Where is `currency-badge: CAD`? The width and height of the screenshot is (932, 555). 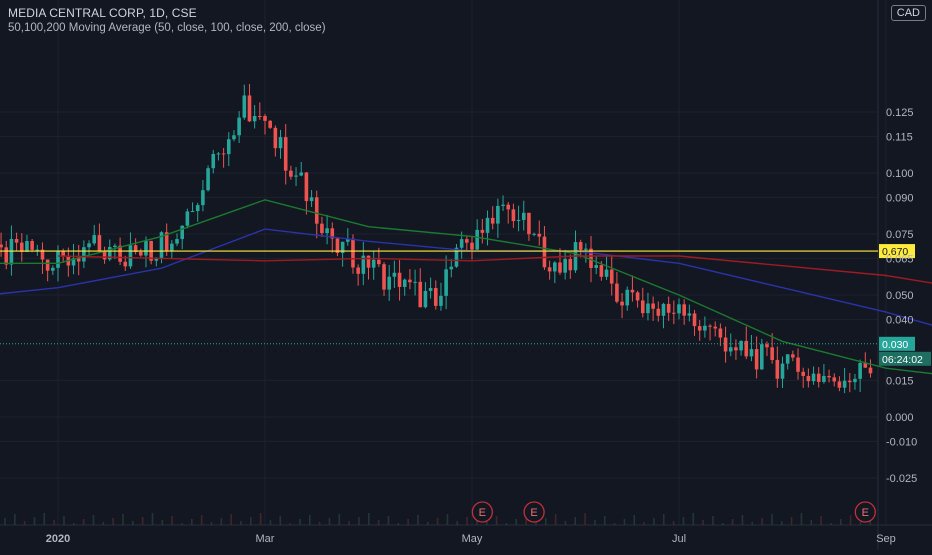
currency-badge: CAD is located at coordinates (908, 13).